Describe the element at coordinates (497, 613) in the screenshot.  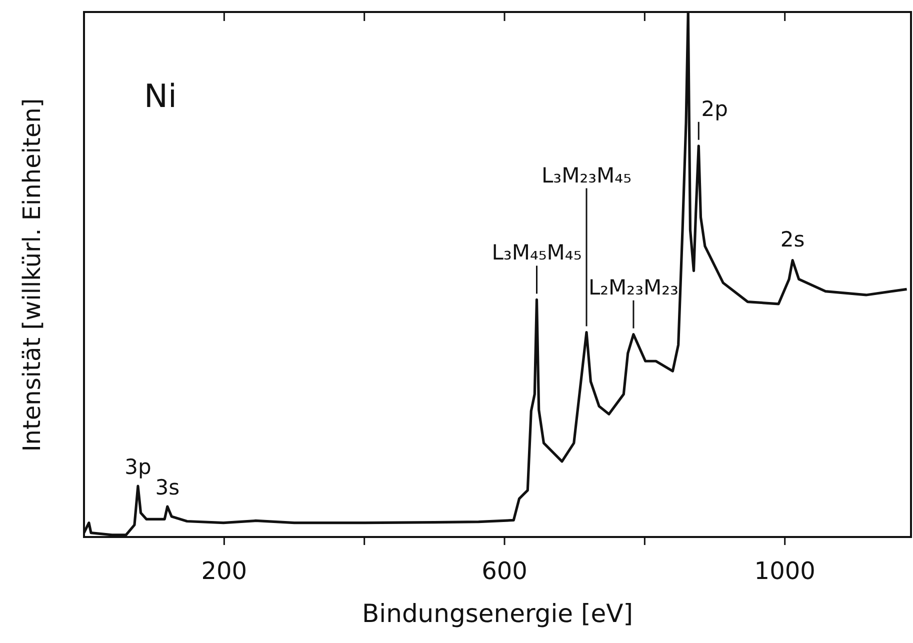
I see `x-axis-title: Bindungsenergie [eV]` at that location.